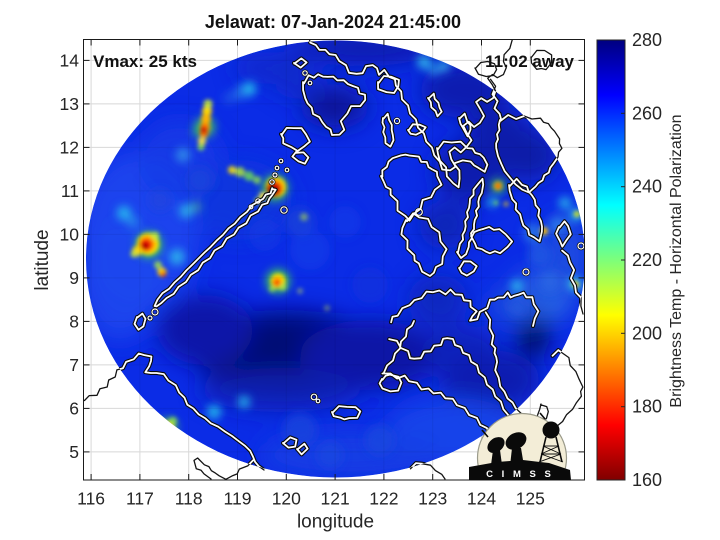 The image size is (720, 540). What do you see at coordinates (647, 260) in the screenshot?
I see `svg-text: 220` at bounding box center [647, 260].